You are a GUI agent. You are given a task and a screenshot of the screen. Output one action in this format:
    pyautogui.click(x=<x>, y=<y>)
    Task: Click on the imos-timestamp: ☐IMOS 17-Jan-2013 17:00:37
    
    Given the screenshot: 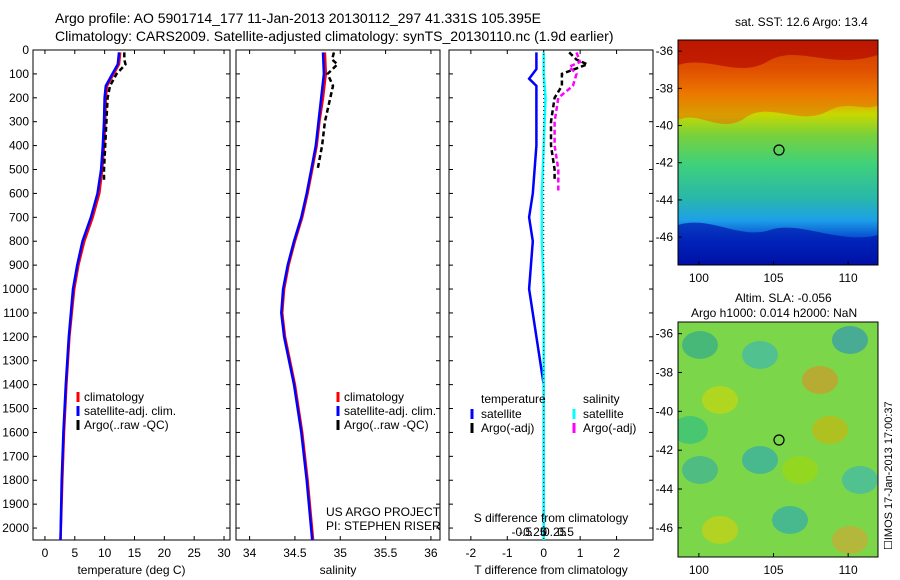 What is the action you would take?
    pyautogui.click(x=889, y=475)
    